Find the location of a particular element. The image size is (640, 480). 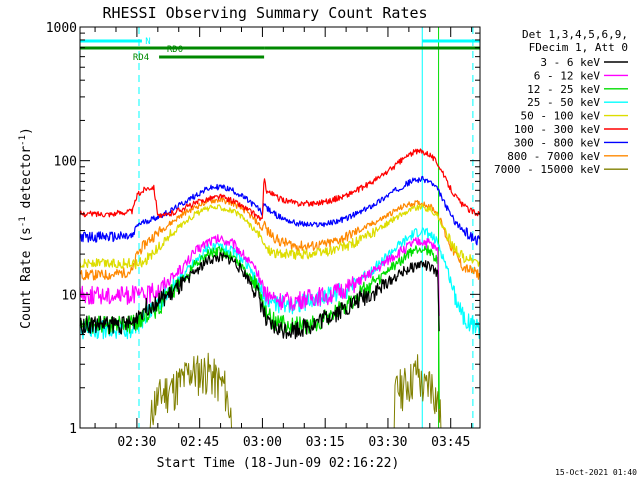

y-tick-label: 10 is located at coordinates (69, 295).